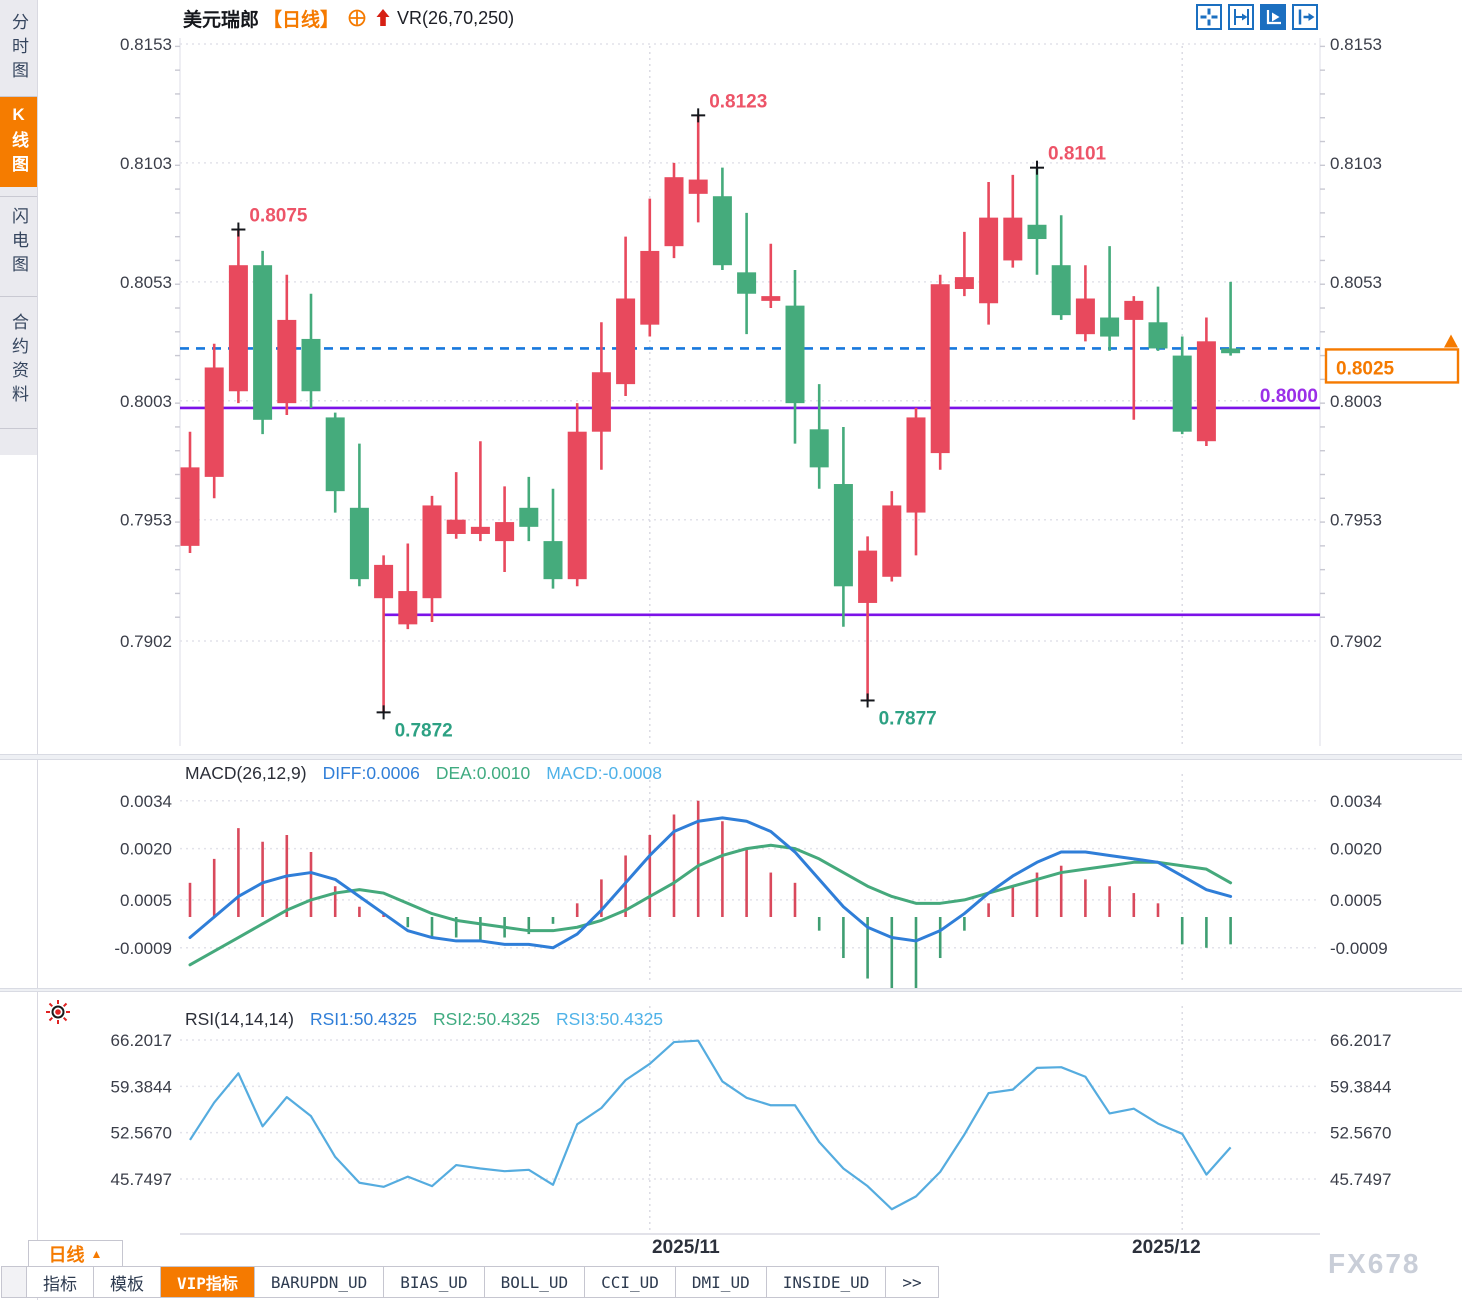  Describe the element at coordinates (18, 142) in the screenshot. I see `sidebar-tab-kline-chart: K线图` at that location.